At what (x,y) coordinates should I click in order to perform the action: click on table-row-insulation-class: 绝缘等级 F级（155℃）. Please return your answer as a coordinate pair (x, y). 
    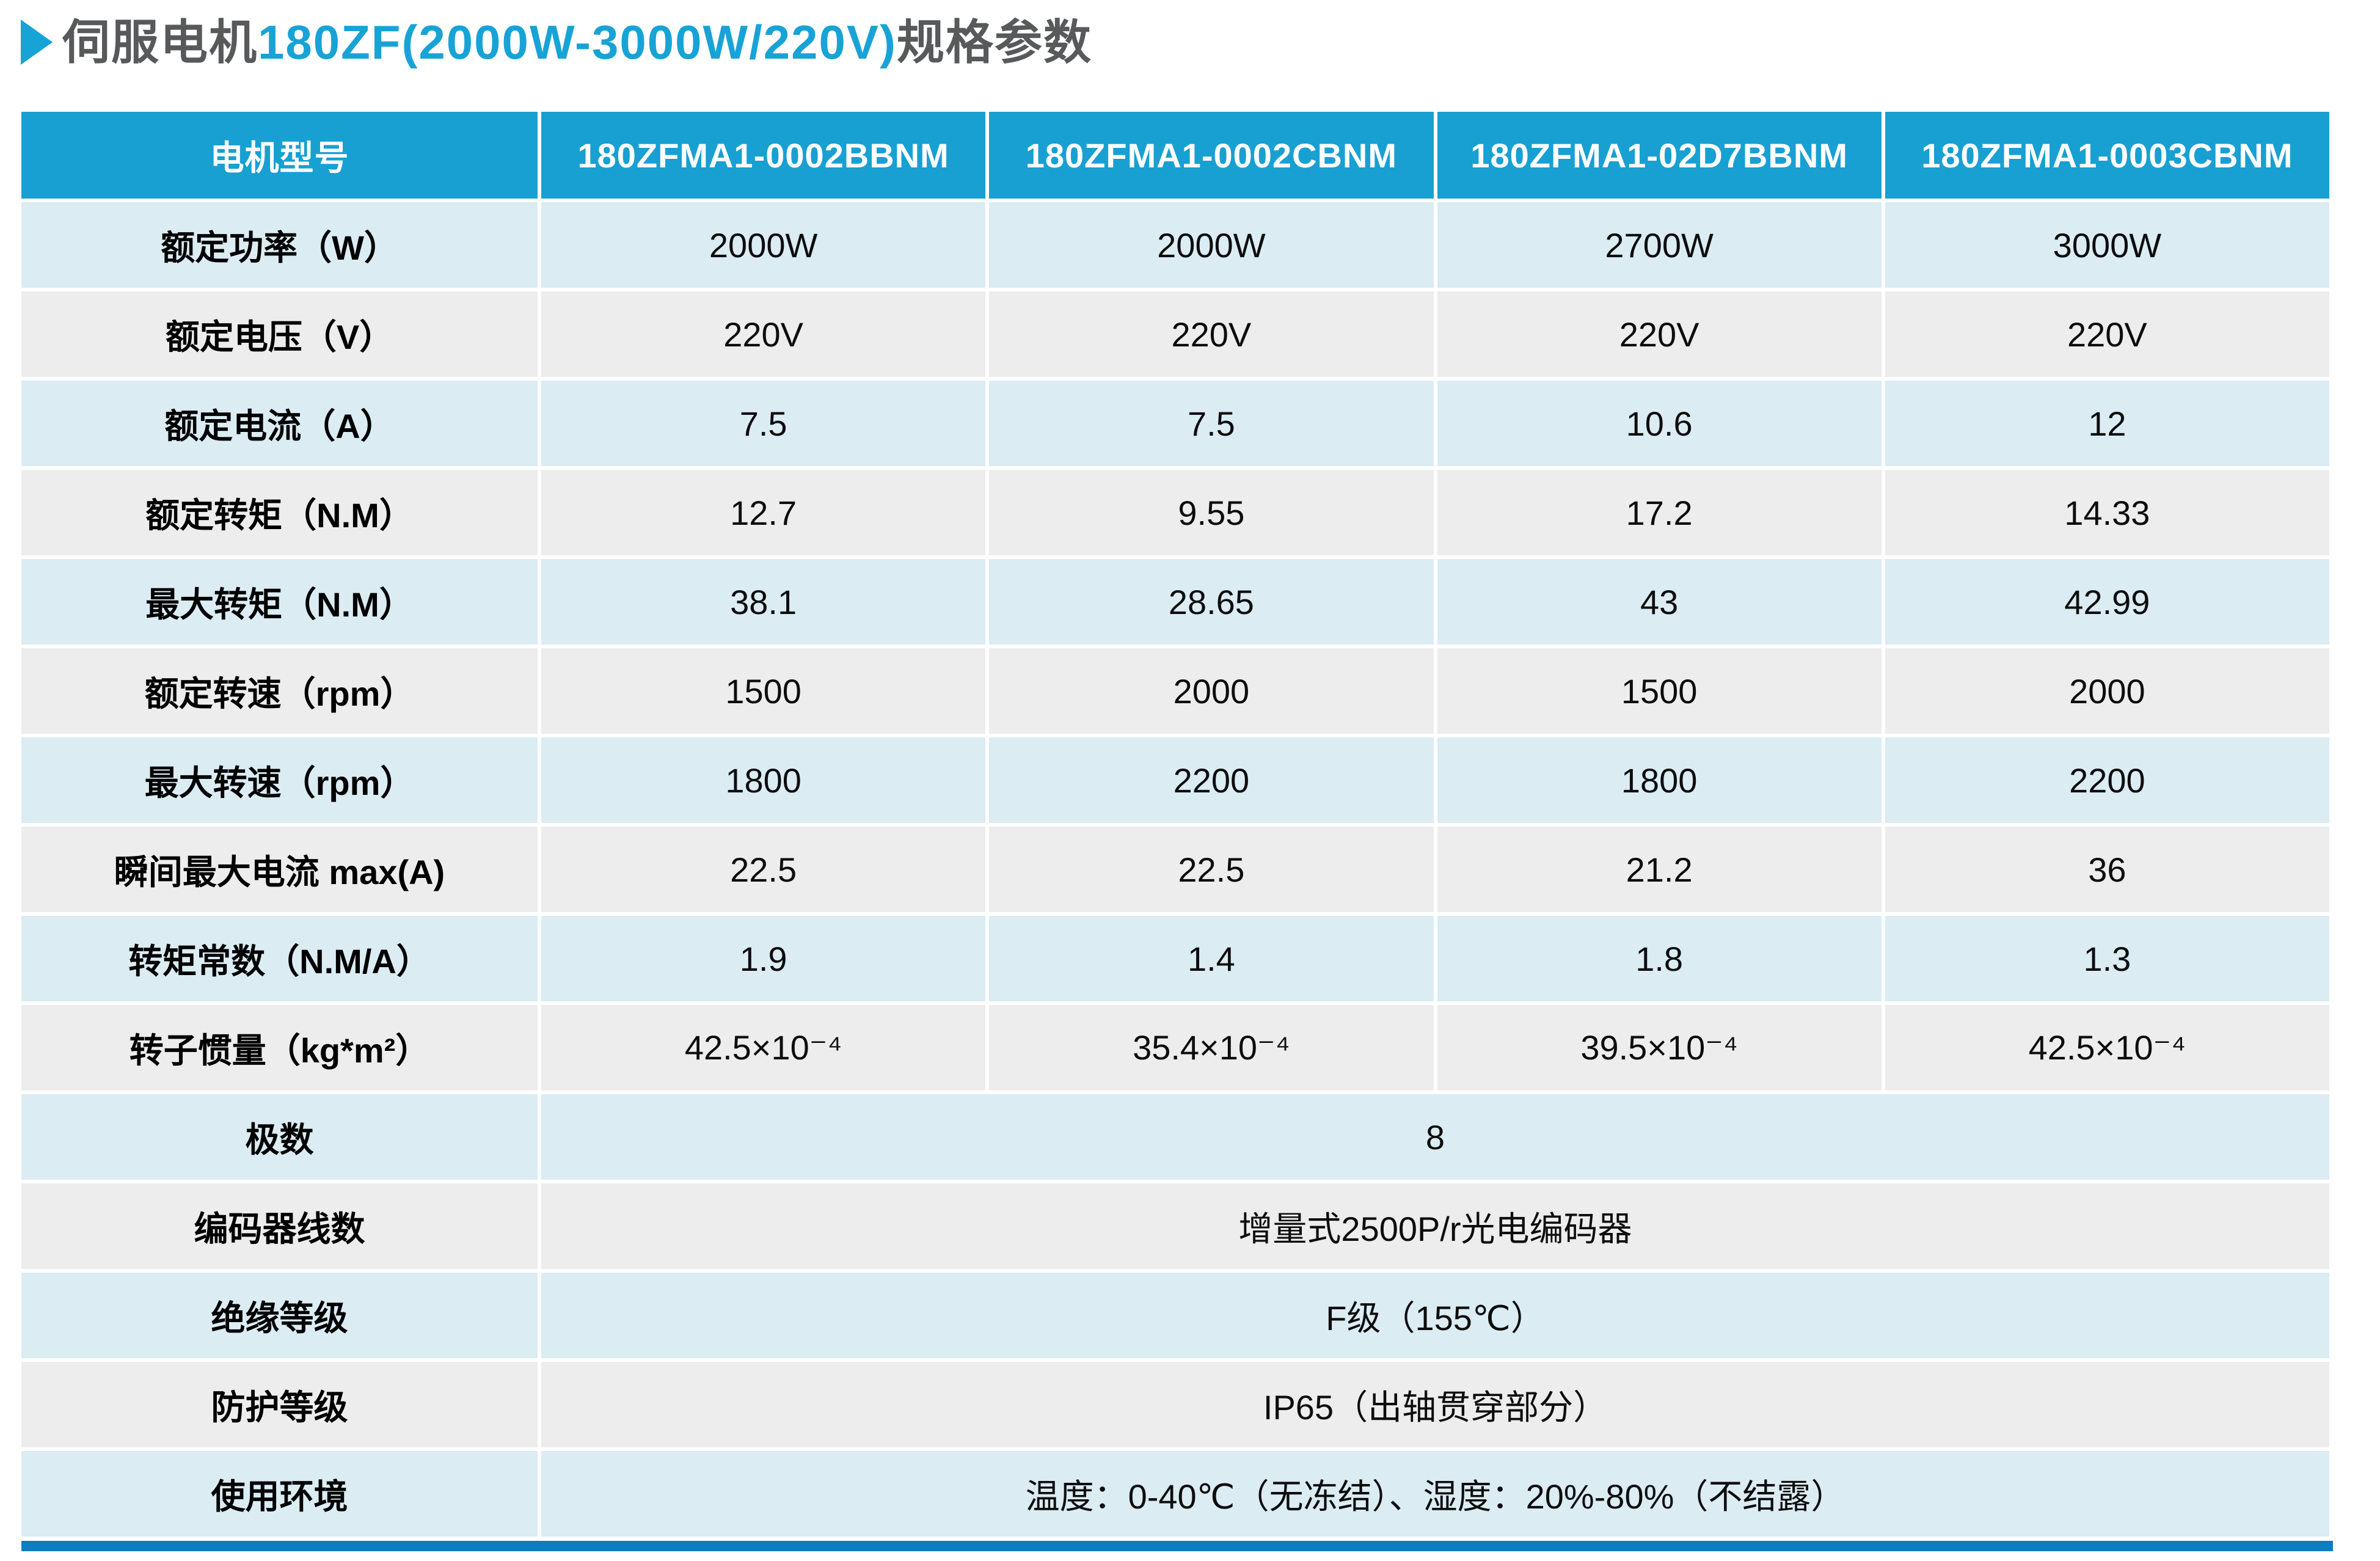
    Looking at the image, I should click on (1175, 1316).